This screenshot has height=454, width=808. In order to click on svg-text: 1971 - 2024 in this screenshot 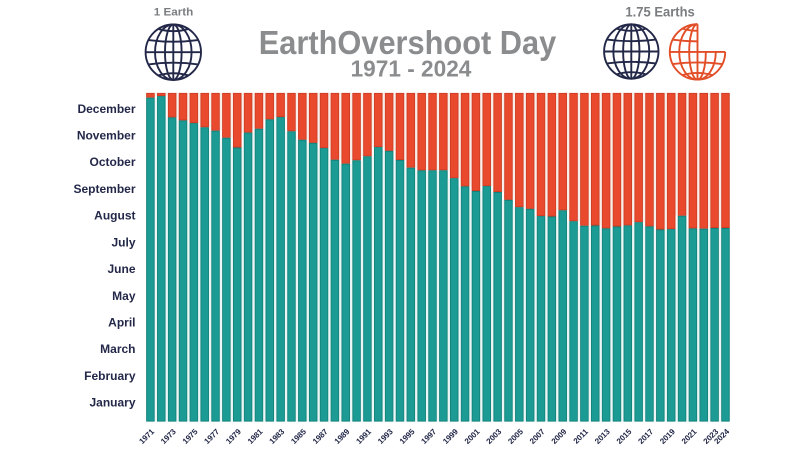, I will do `click(411, 69)`.